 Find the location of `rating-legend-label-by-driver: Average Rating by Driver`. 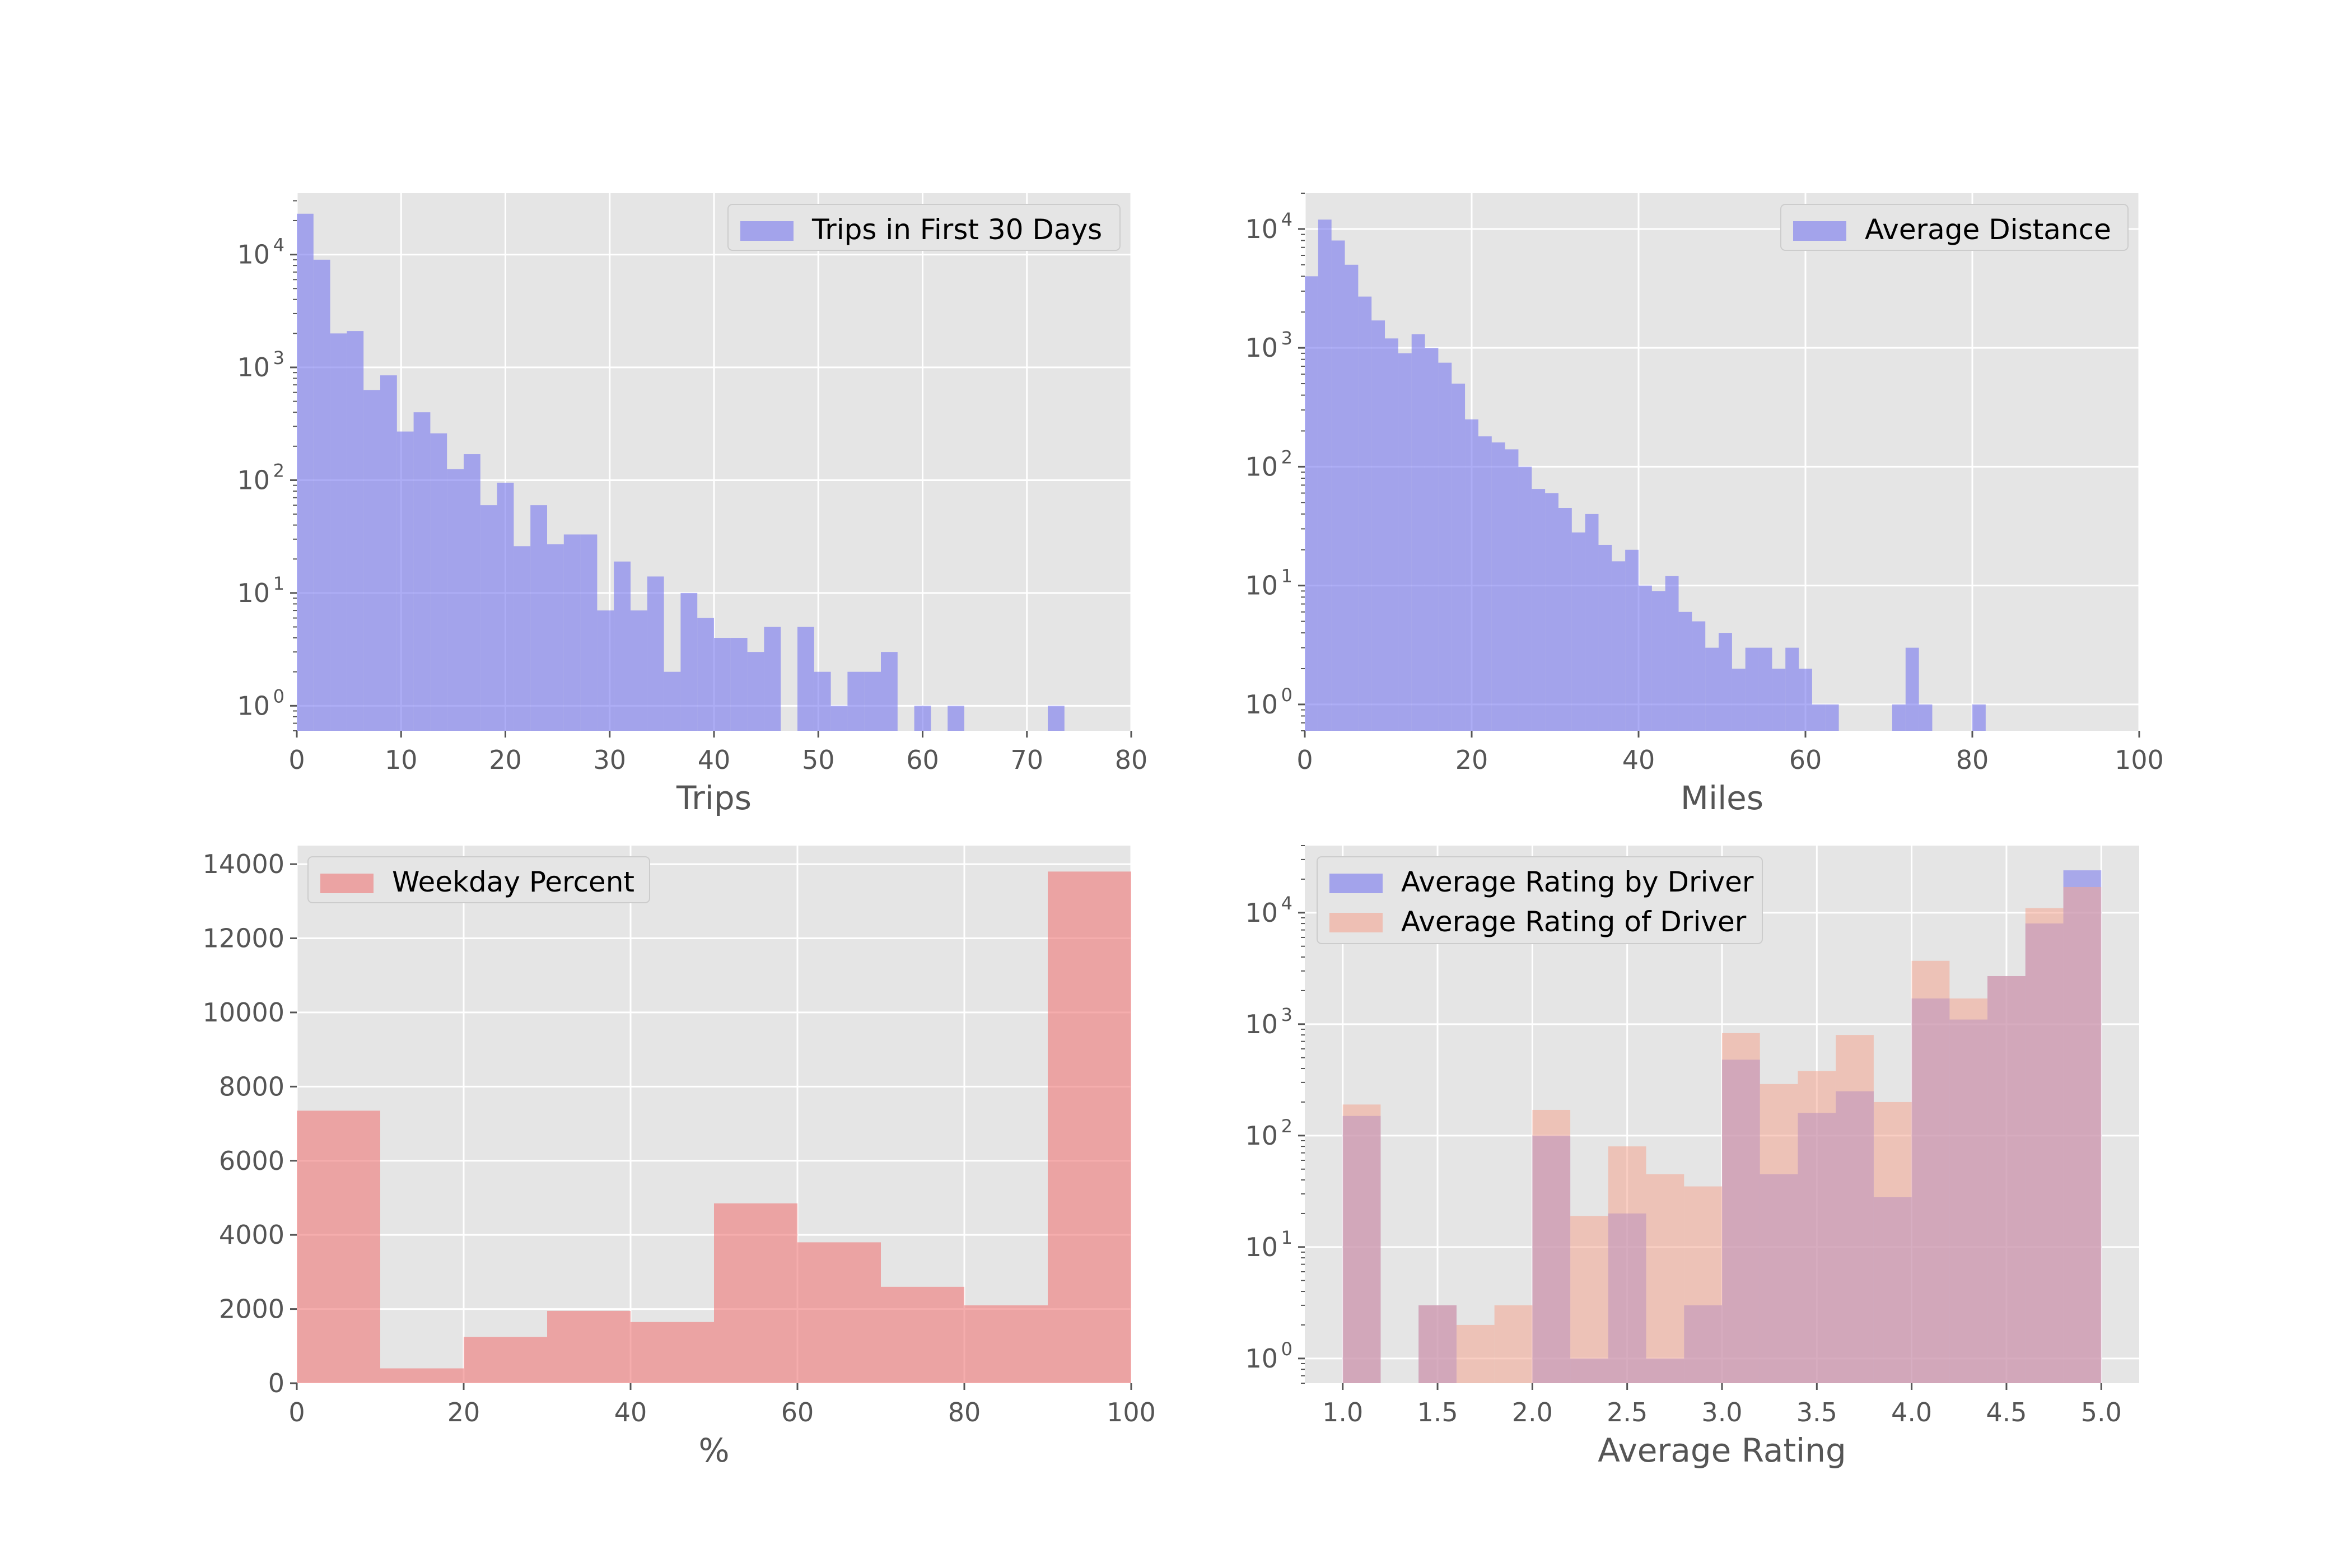

rating-legend-label-by-driver: Average Rating by Driver is located at coordinates (1578, 882).